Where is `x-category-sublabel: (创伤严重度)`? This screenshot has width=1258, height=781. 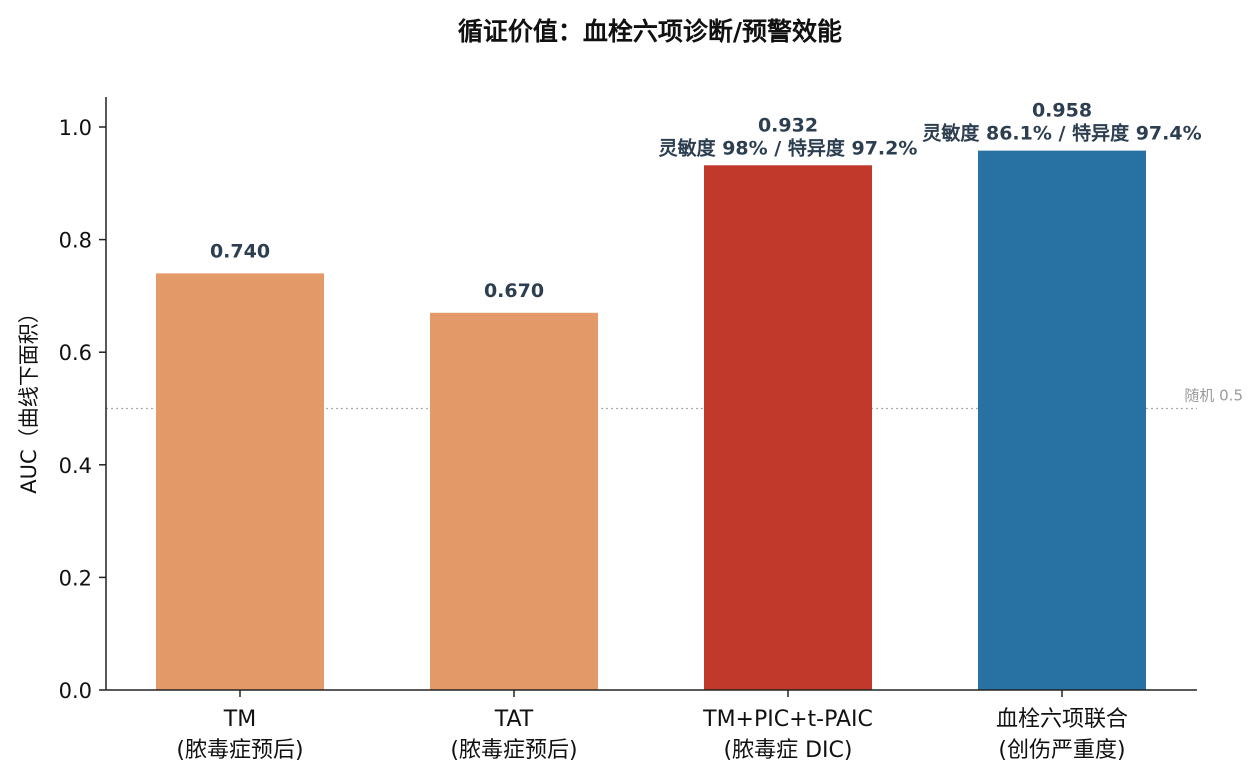
x-category-sublabel: (创伤严重度) is located at coordinates (1061, 750).